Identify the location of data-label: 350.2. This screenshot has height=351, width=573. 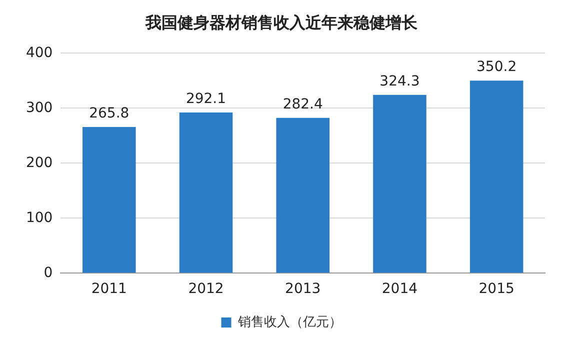
(496, 67).